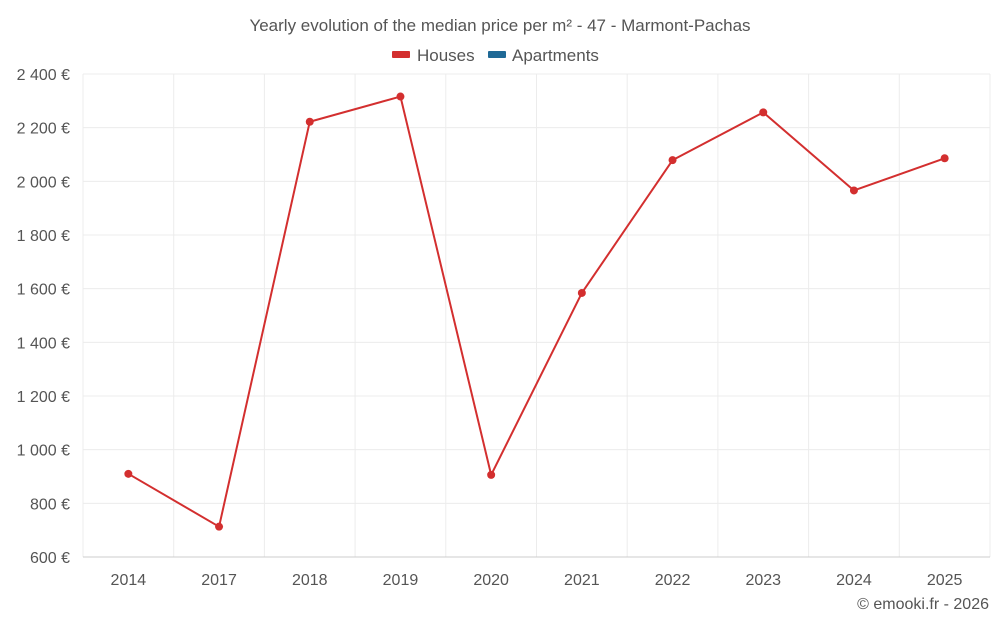 The height and width of the screenshot is (625, 1000). Describe the element at coordinates (43, 343) in the screenshot. I see `y-tick-label: 1 400 €` at that location.